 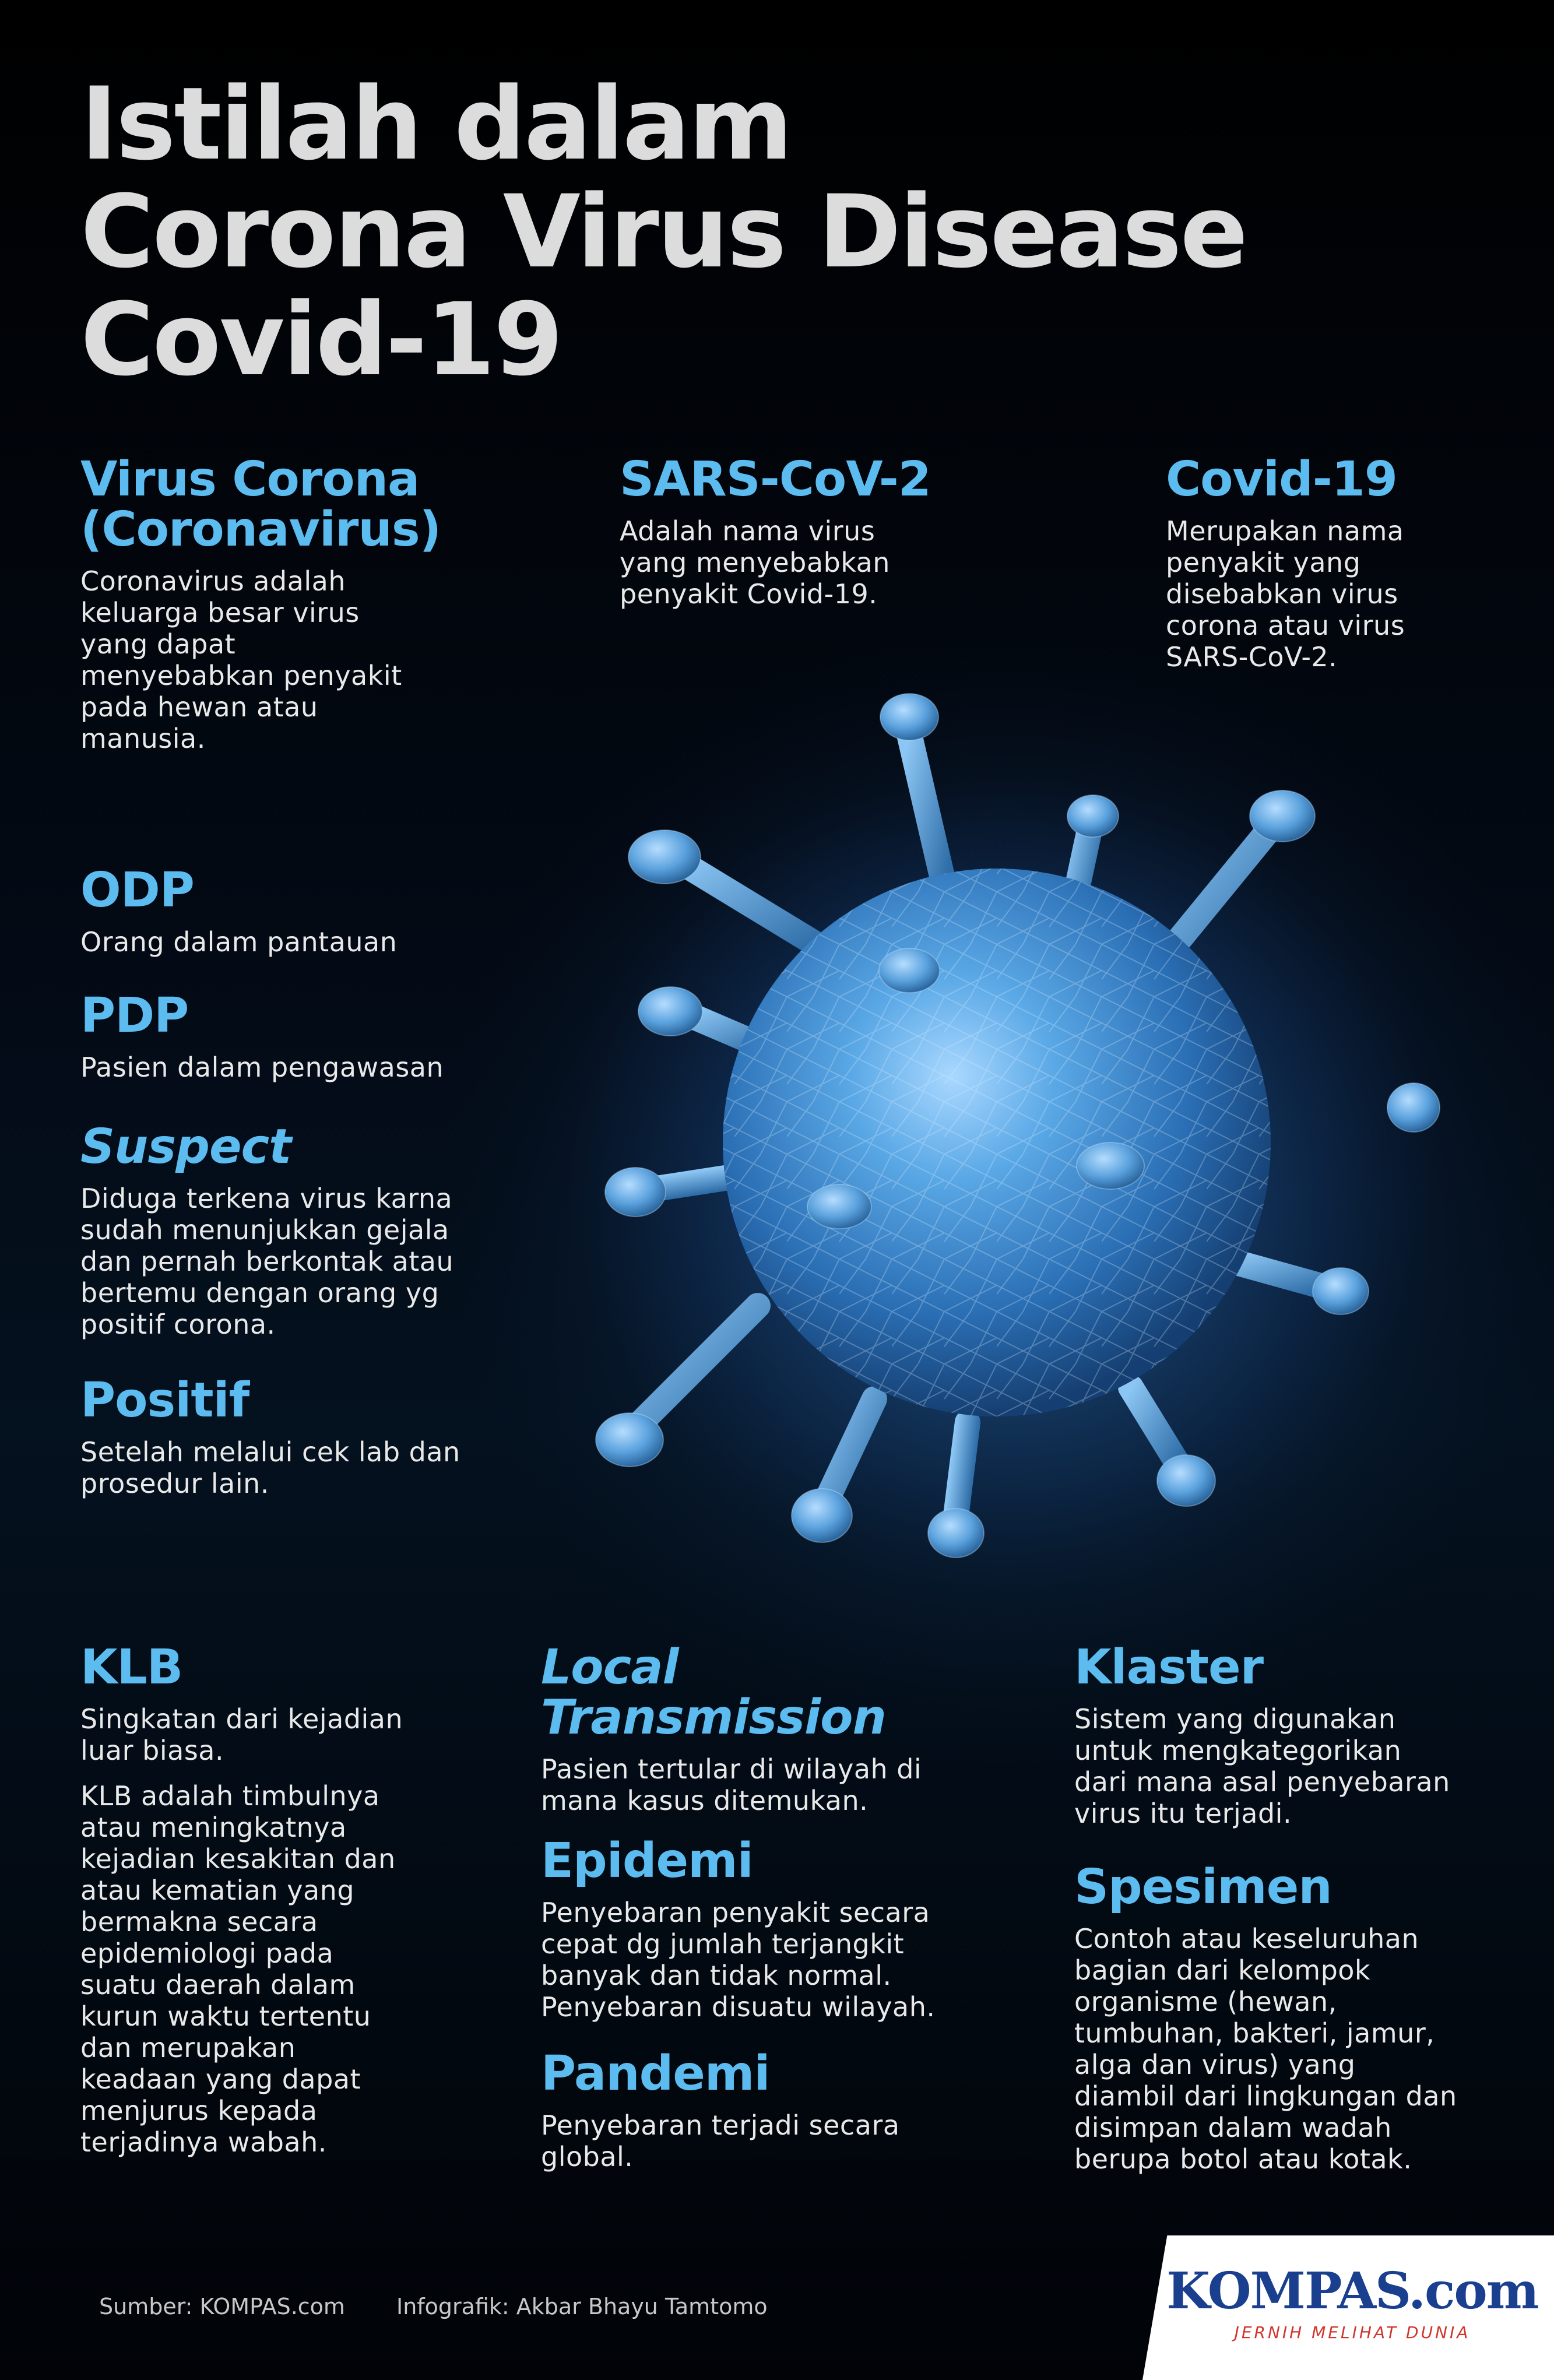 What do you see at coordinates (260, 1293) in the screenshot?
I see `desc-line: bertemu dengan orang yg` at bounding box center [260, 1293].